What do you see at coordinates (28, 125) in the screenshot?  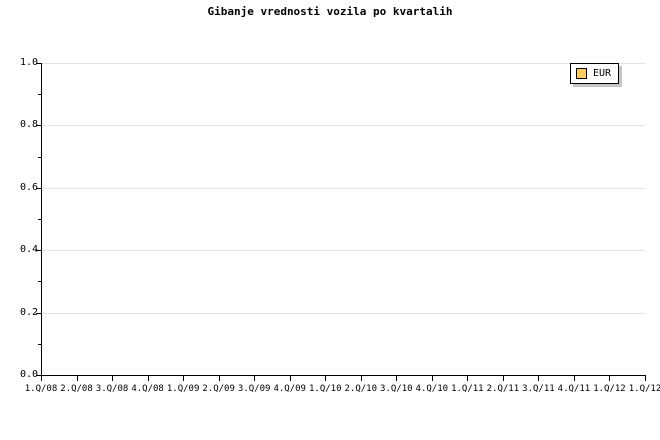 I see `y-axis-tick-label: 0.8` at bounding box center [28, 125].